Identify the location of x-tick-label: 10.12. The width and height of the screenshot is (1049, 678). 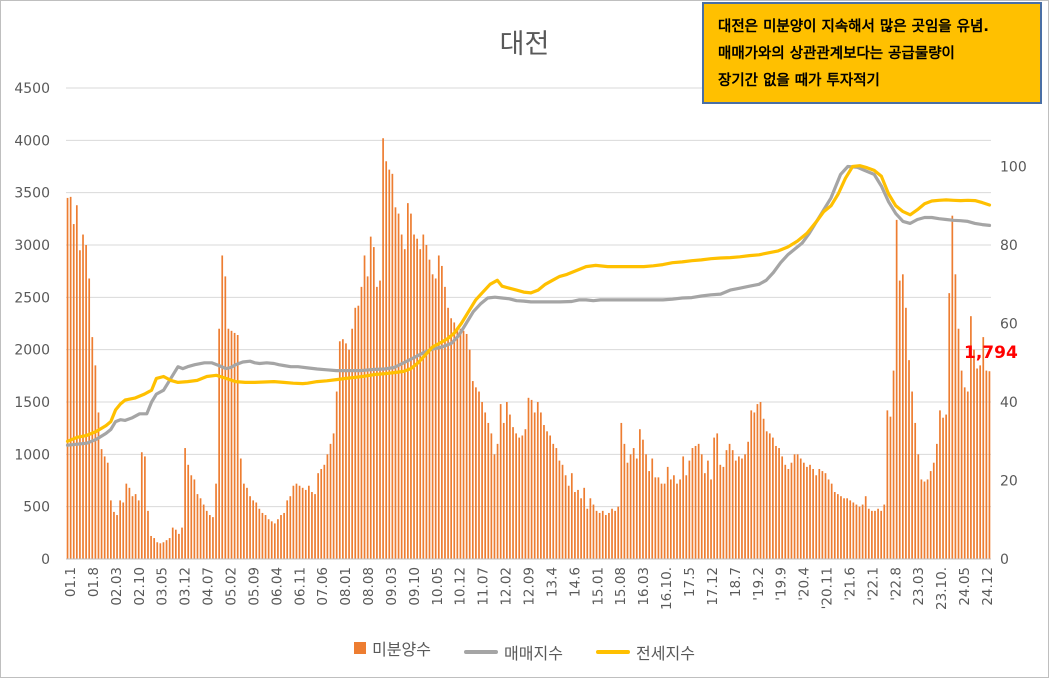
(461, 586).